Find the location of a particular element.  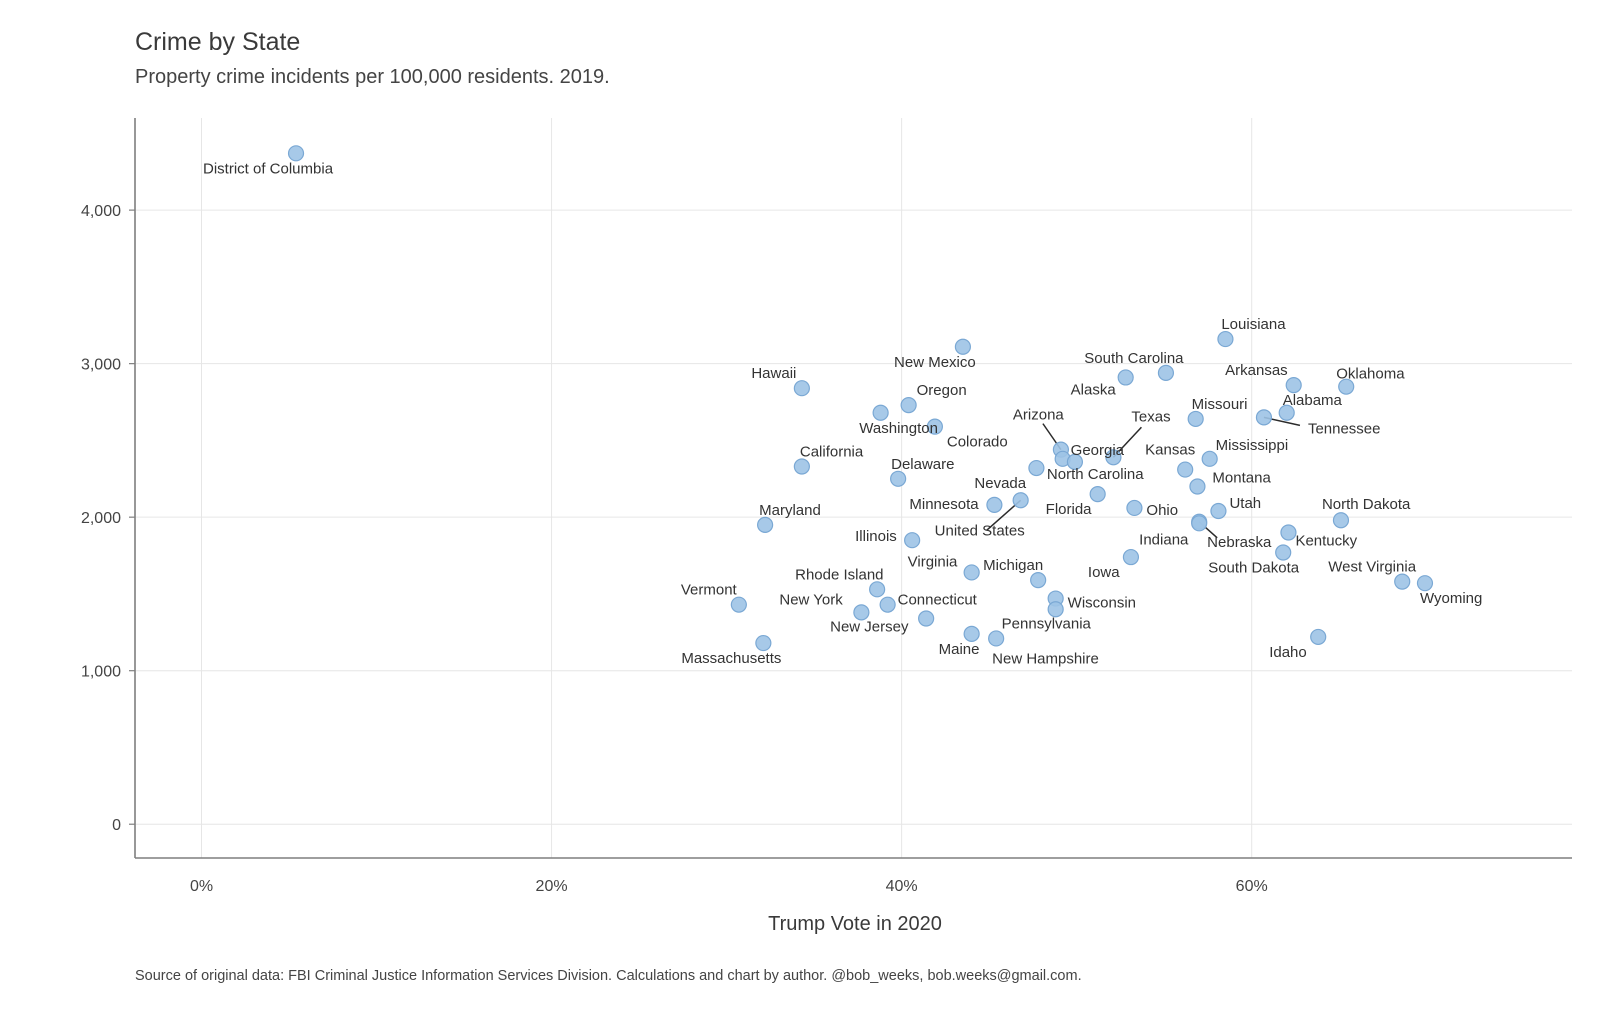

y-tick-label: 2,000 is located at coordinates (101, 518).